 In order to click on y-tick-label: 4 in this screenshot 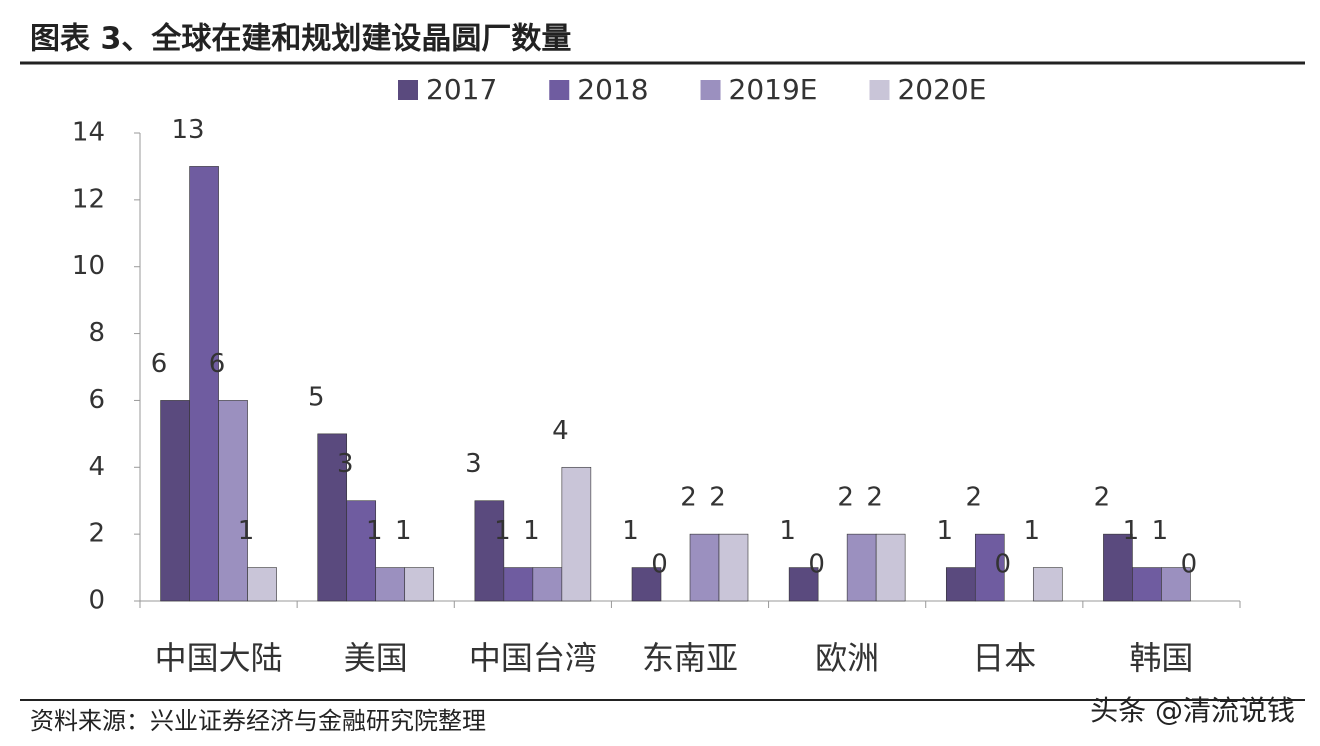, I will do `click(96, 467)`.